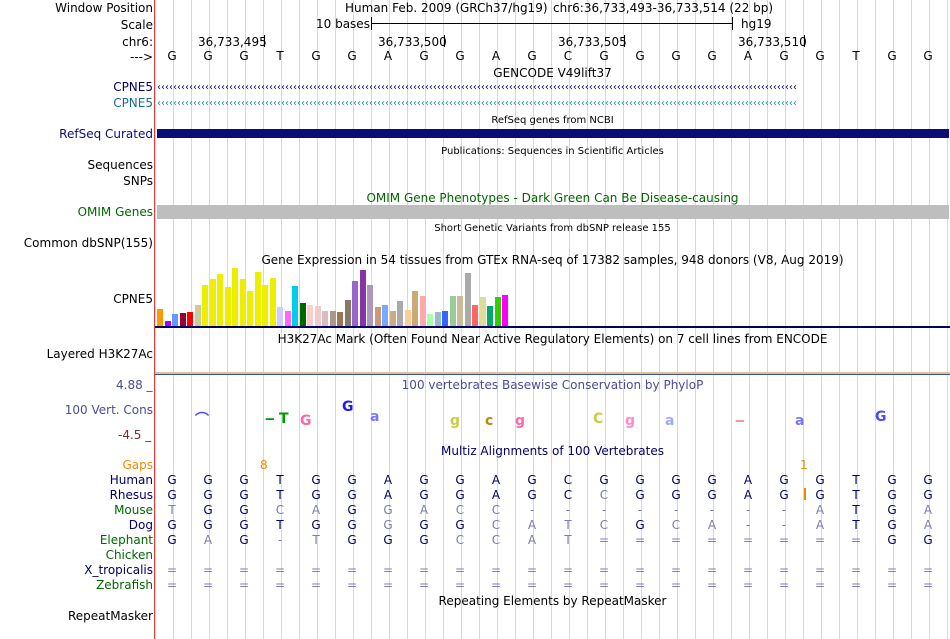  I want to click on reference-base: G, so click(820, 56).